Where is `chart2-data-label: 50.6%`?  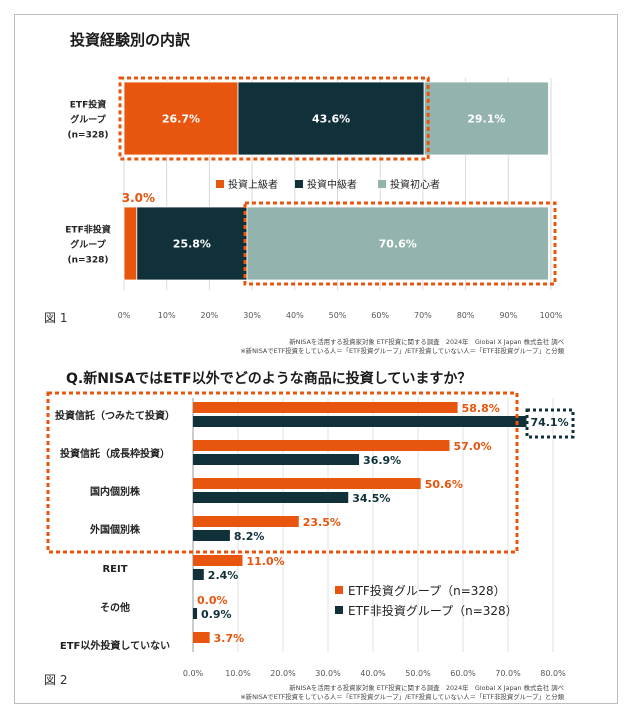
chart2-data-label: 50.6% is located at coordinates (444, 484).